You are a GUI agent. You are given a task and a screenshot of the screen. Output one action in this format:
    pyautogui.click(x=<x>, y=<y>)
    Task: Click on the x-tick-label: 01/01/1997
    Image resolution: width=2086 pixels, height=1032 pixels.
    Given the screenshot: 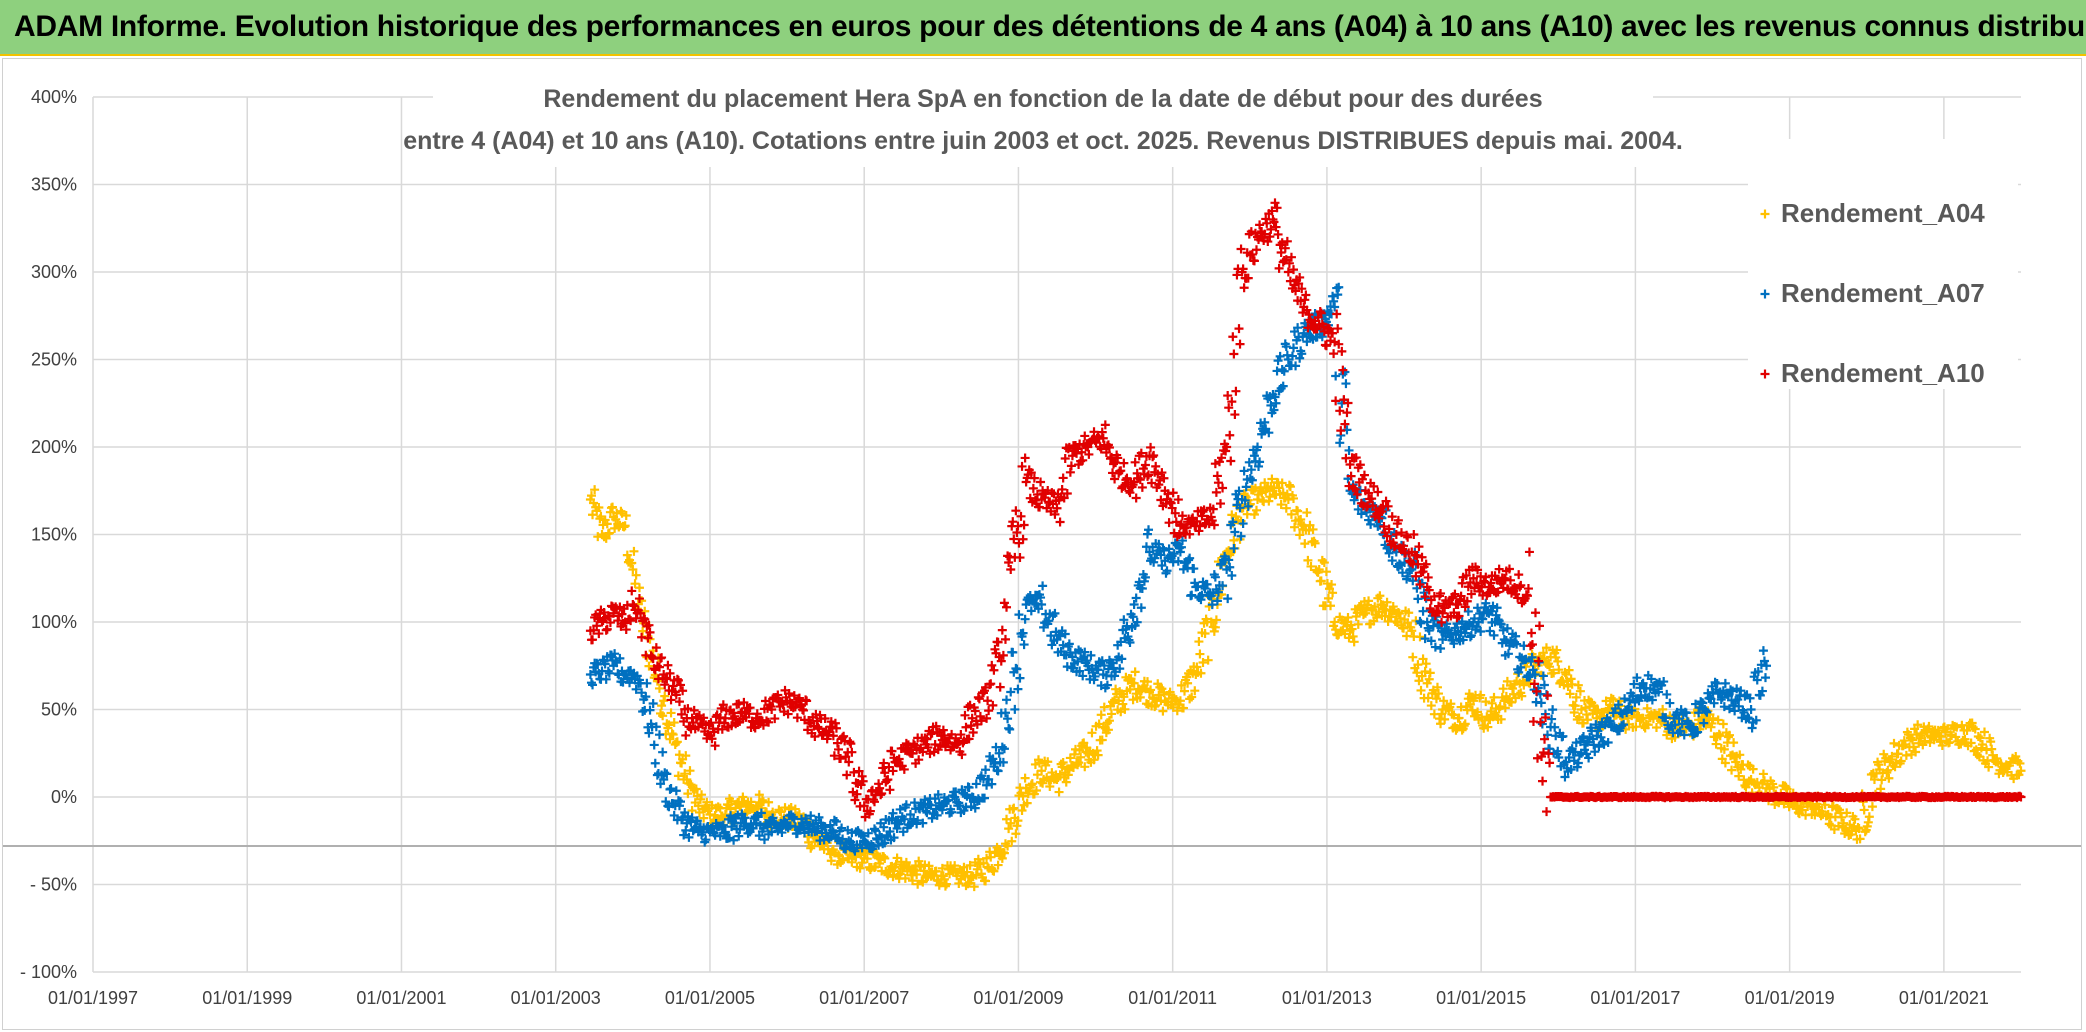 What is the action you would take?
    pyautogui.click(x=93, y=998)
    